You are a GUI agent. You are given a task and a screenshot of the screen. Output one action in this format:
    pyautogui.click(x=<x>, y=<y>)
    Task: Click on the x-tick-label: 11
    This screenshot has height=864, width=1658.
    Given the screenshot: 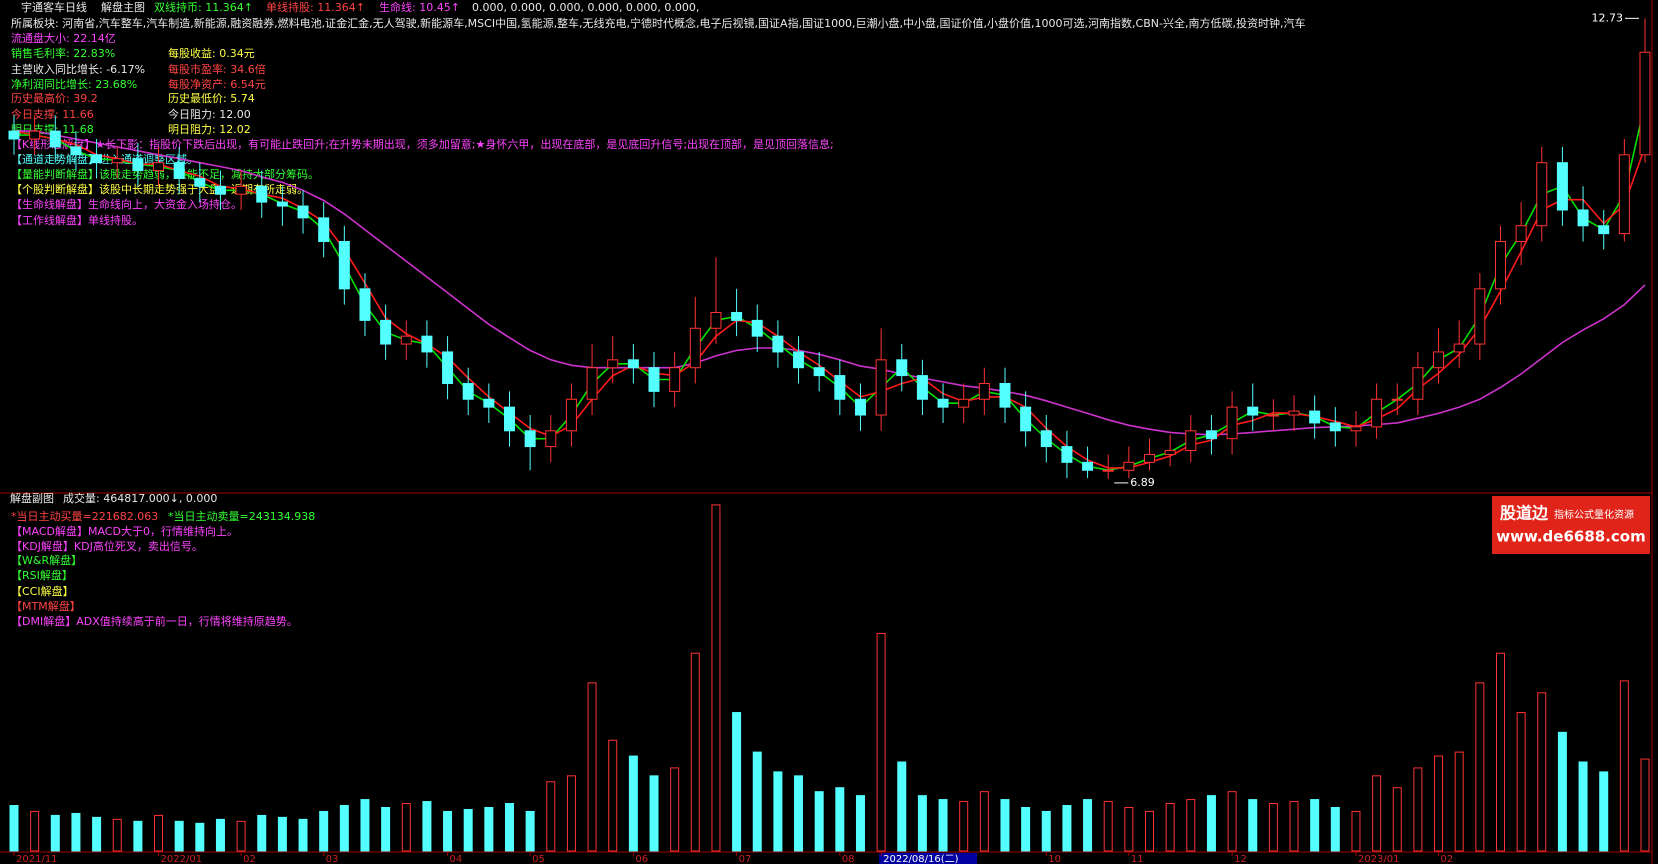 What is the action you would take?
    pyautogui.click(x=1137, y=859)
    